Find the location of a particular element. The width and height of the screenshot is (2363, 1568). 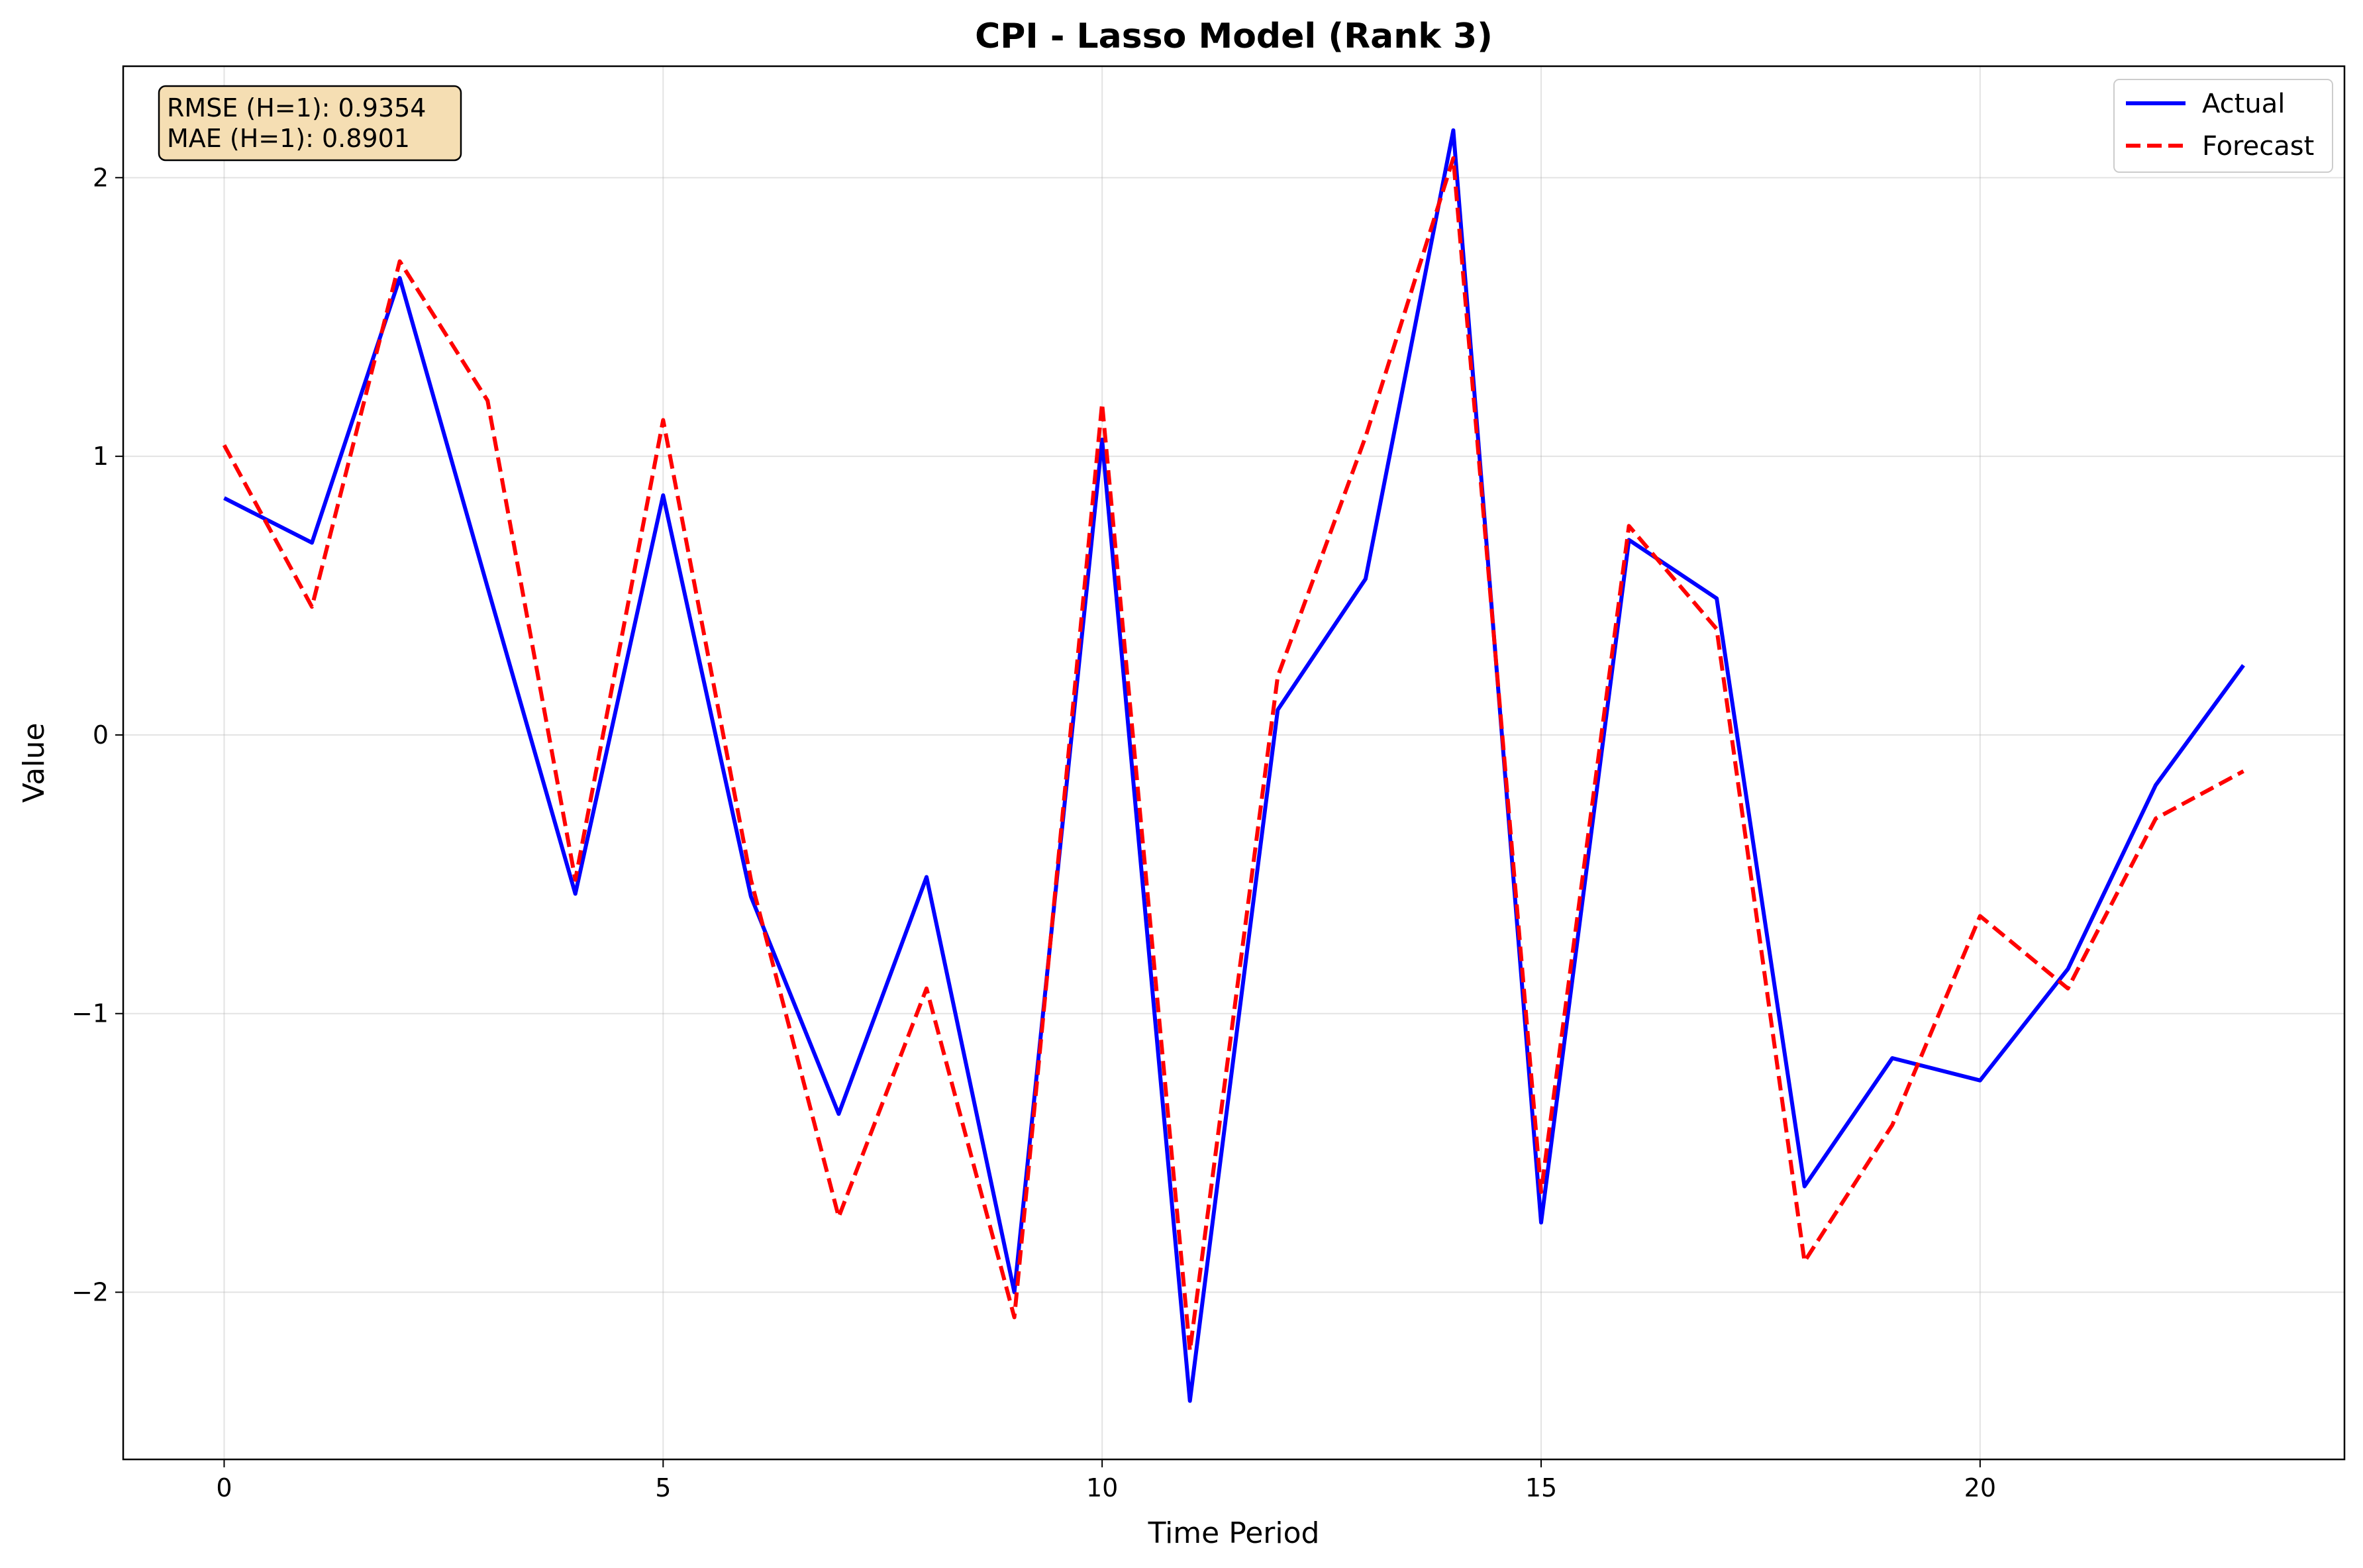

y-tick-label: 2 is located at coordinates (101, 177).